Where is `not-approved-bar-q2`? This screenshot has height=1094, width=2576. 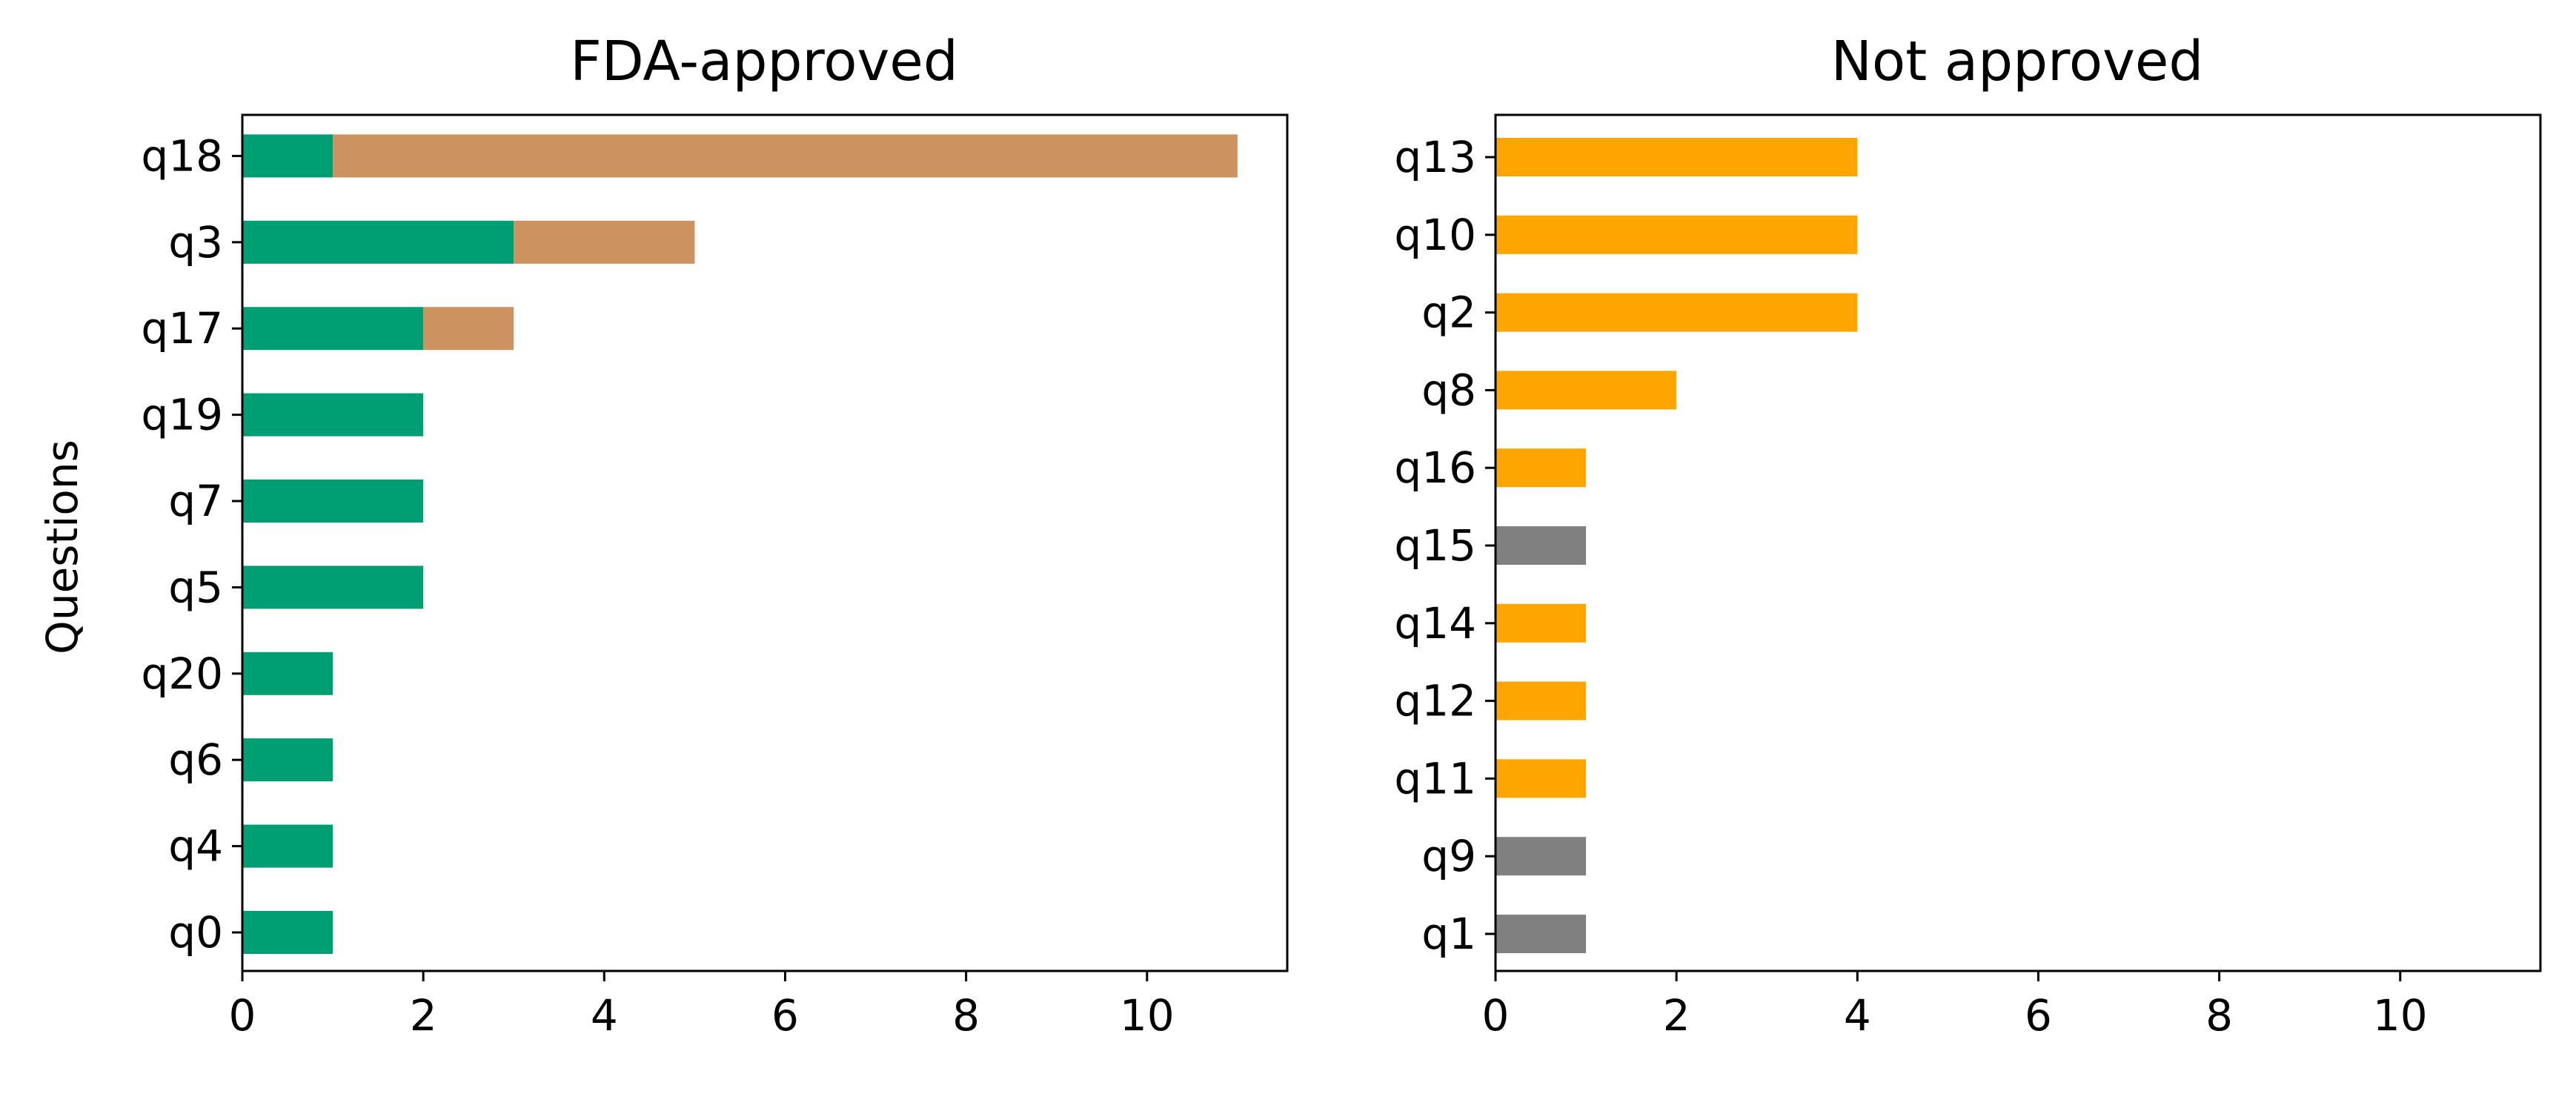
not-approved-bar-q2 is located at coordinates (1677, 312).